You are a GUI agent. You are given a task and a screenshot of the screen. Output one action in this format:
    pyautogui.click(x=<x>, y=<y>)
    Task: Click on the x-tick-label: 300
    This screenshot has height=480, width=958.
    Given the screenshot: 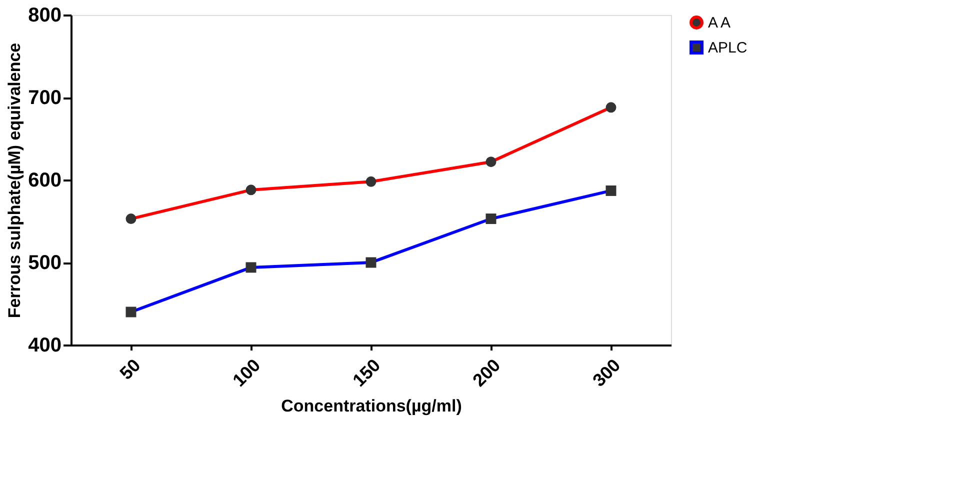 What is the action you would take?
    pyautogui.click(x=606, y=372)
    